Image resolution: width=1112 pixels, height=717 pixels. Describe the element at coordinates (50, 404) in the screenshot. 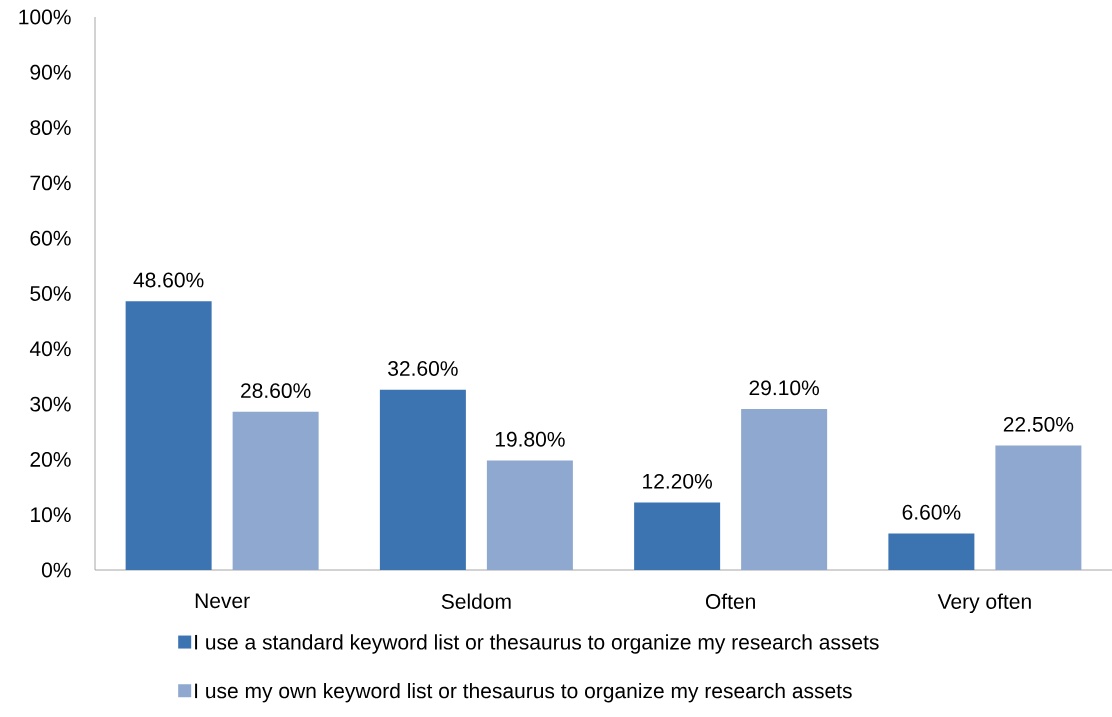

I see `y-tick-label: 30%` at that location.